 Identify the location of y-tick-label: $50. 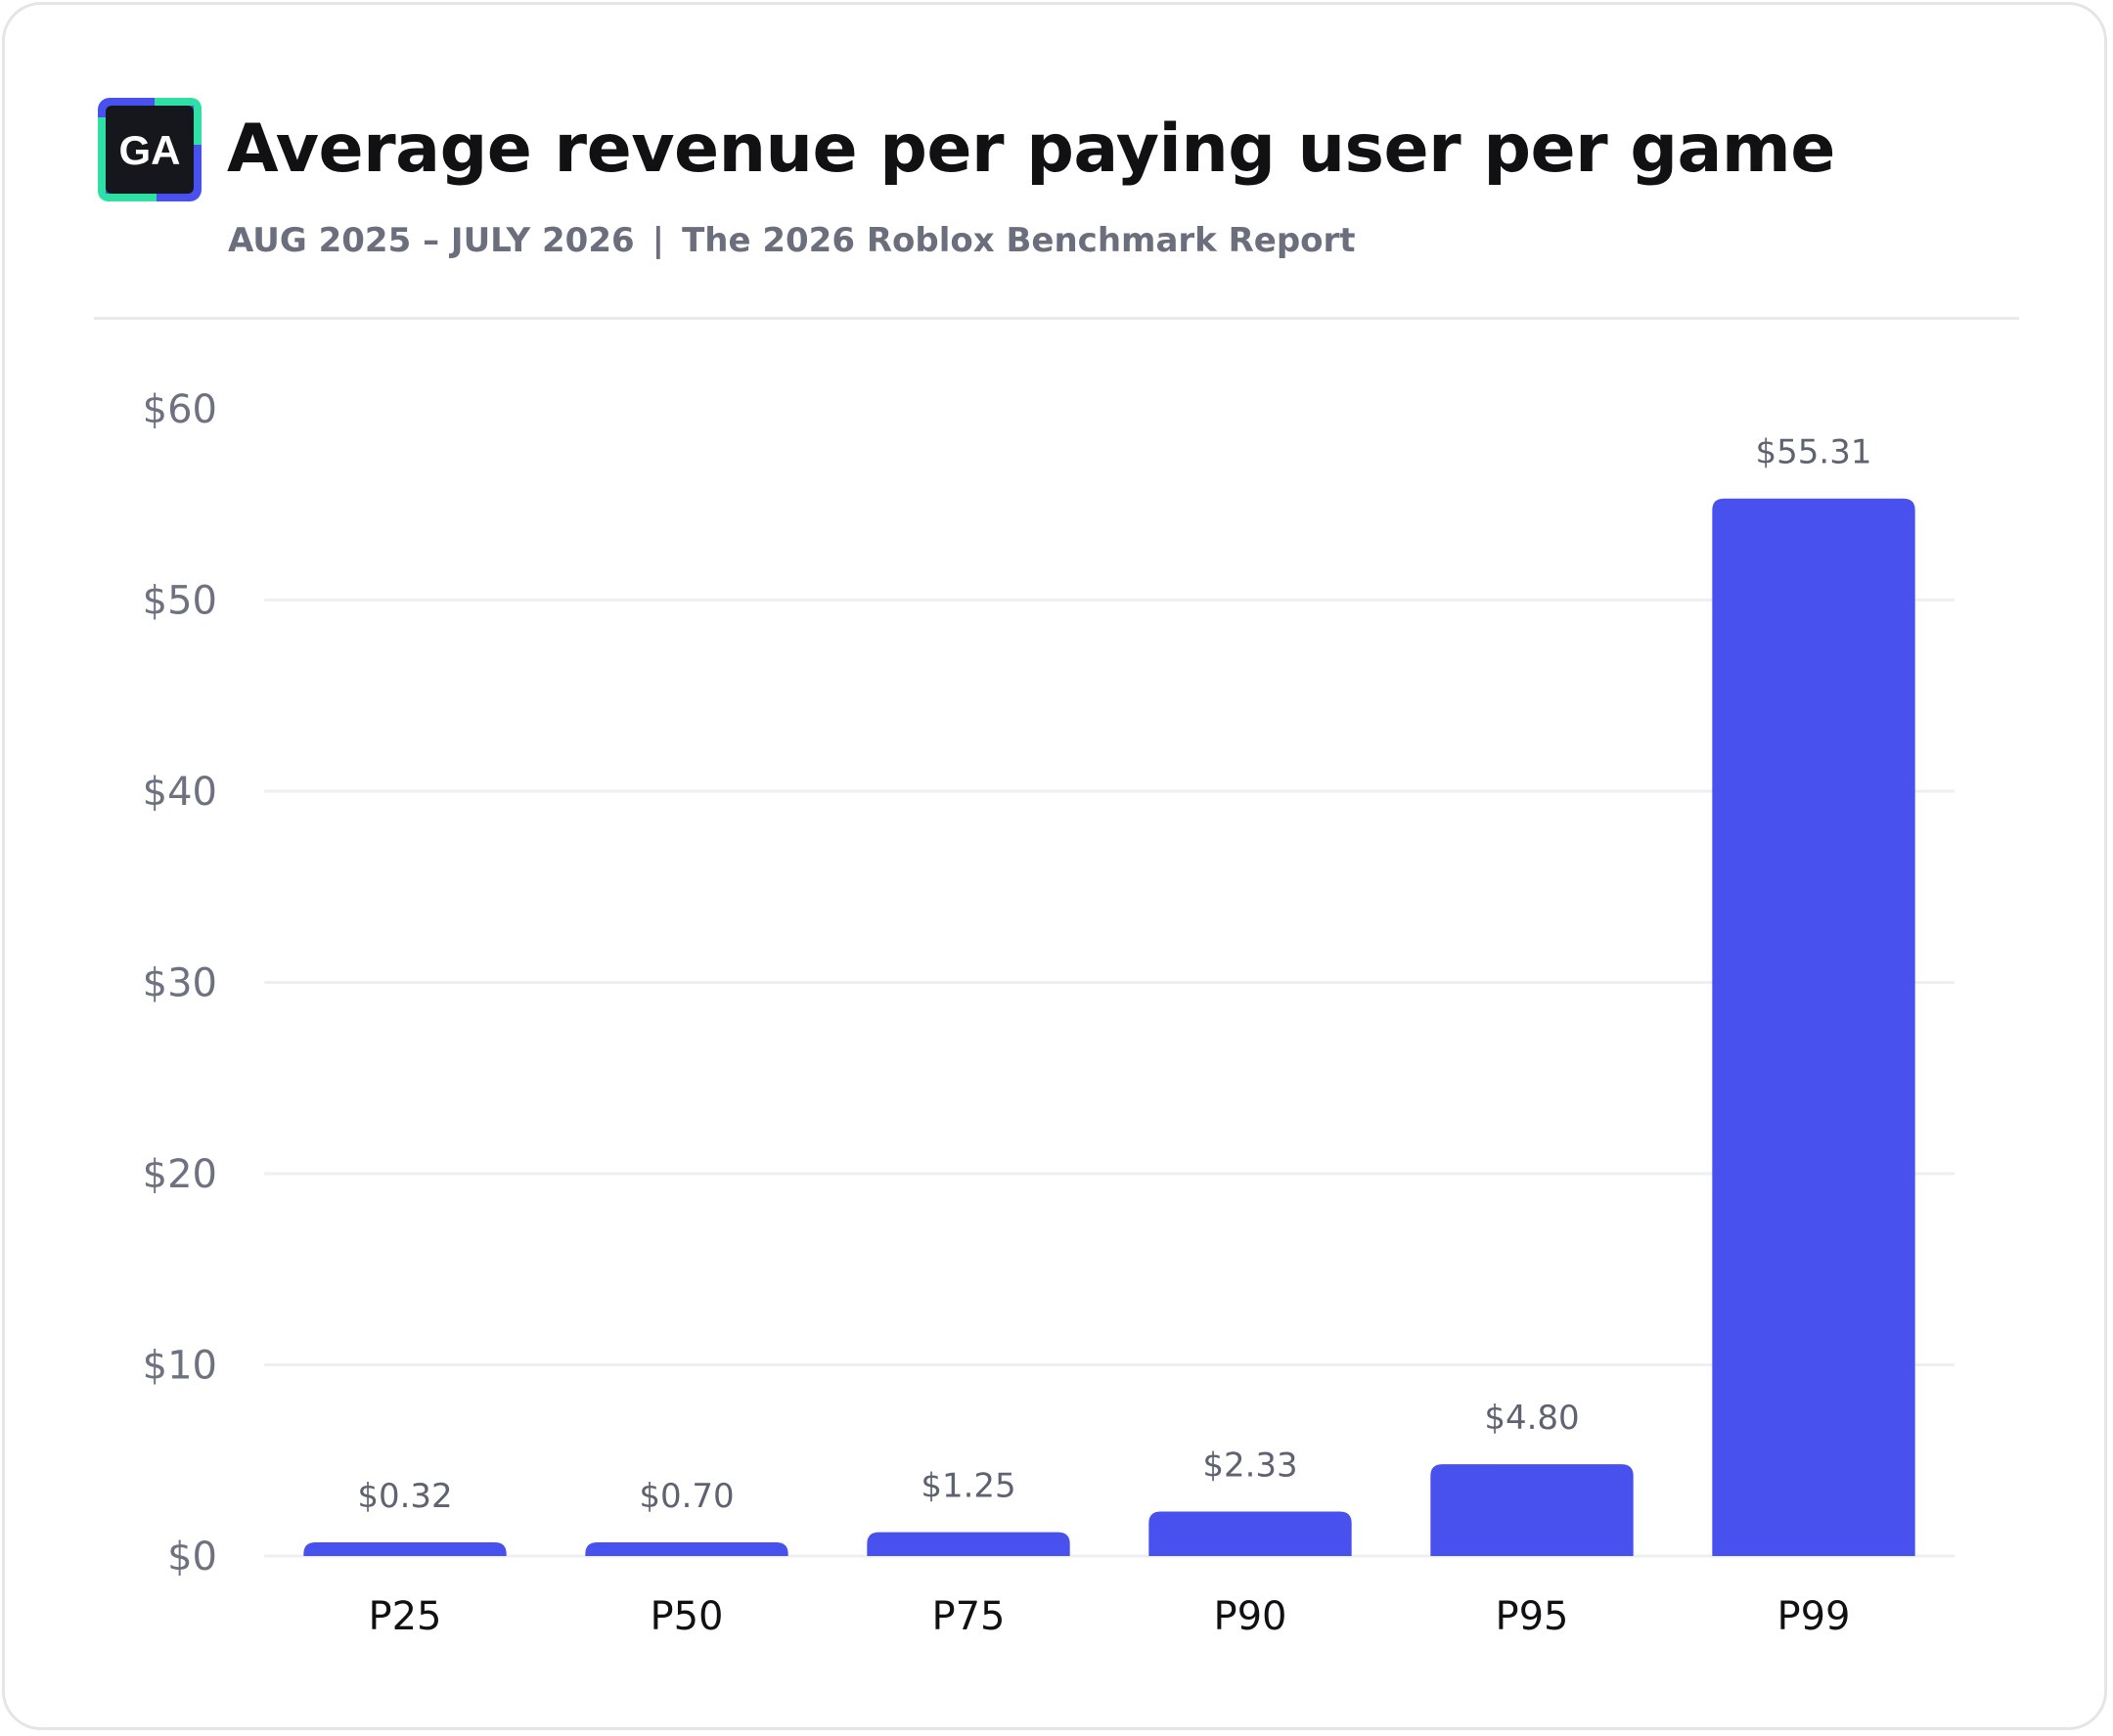
(180, 601).